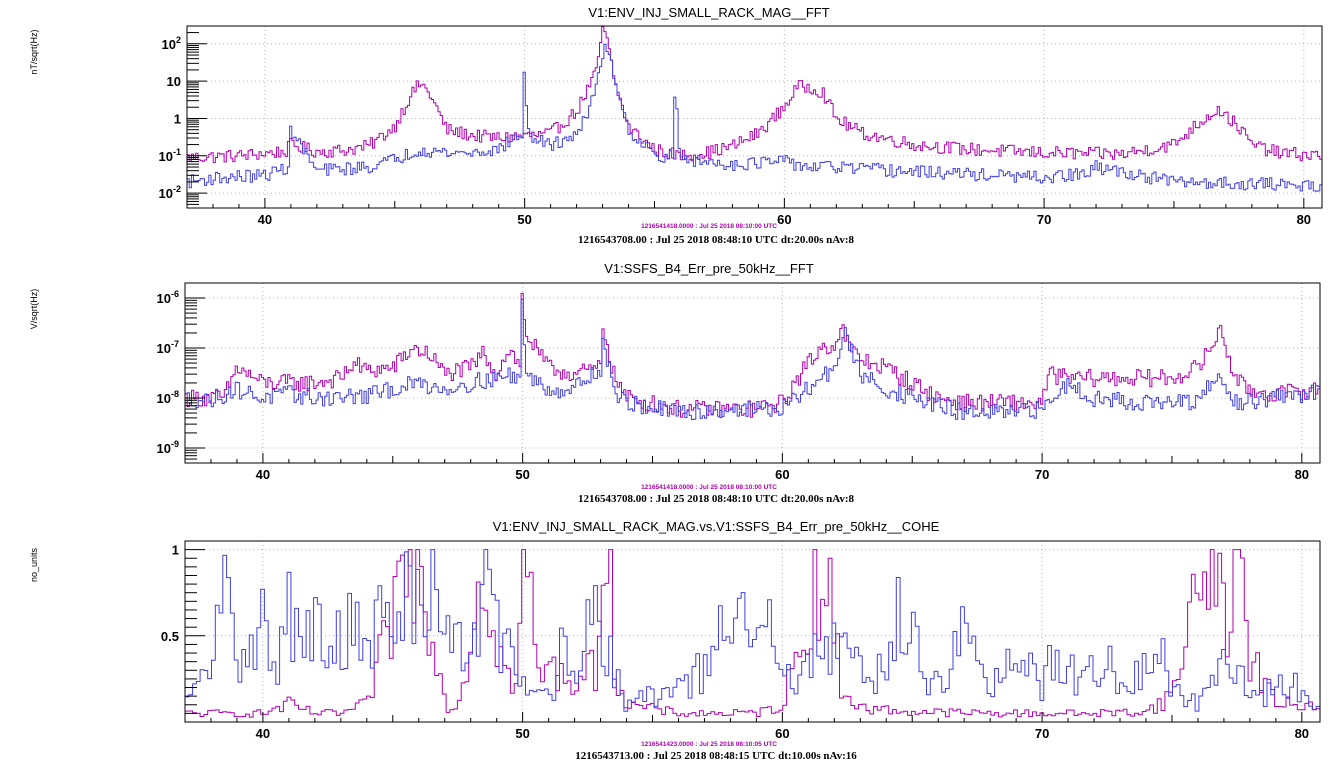  I want to click on reference-trace, so click(752, 355).